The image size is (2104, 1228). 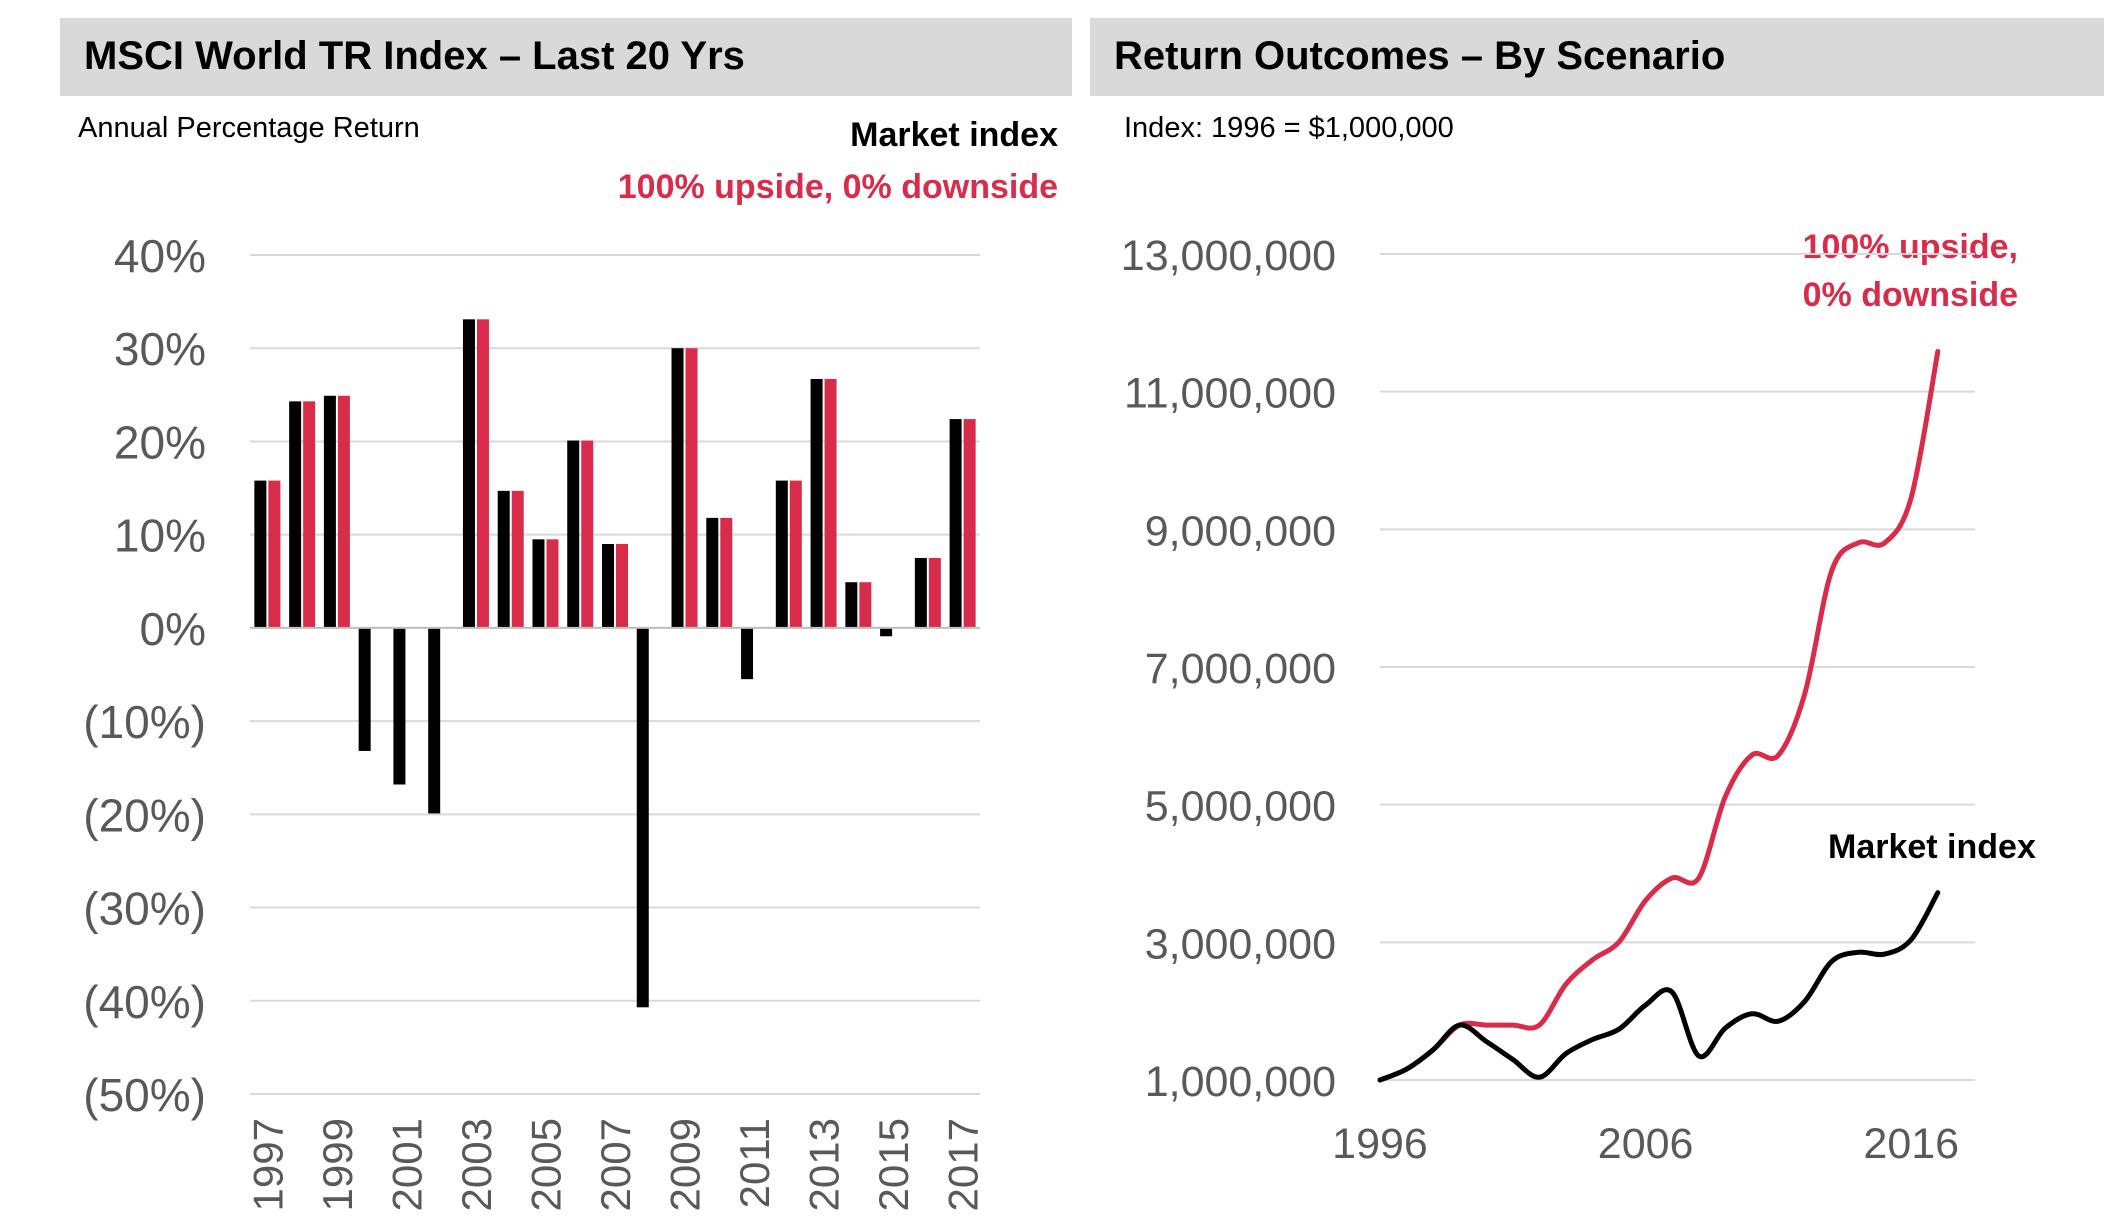 What do you see at coordinates (1932, 847) in the screenshot?
I see `market-line-label: Market index` at bounding box center [1932, 847].